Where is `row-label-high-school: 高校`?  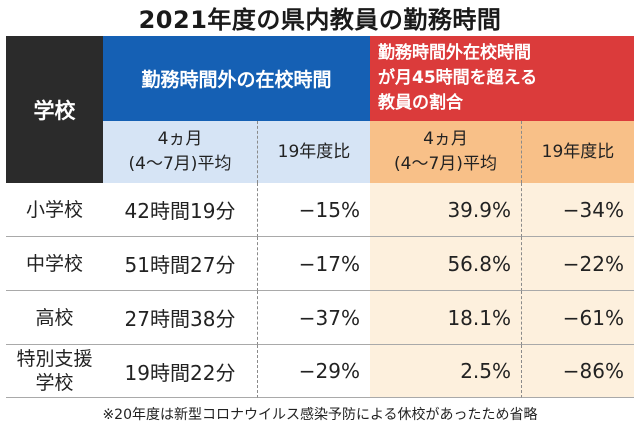 row-label-high-school: 高校 is located at coordinates (54, 318).